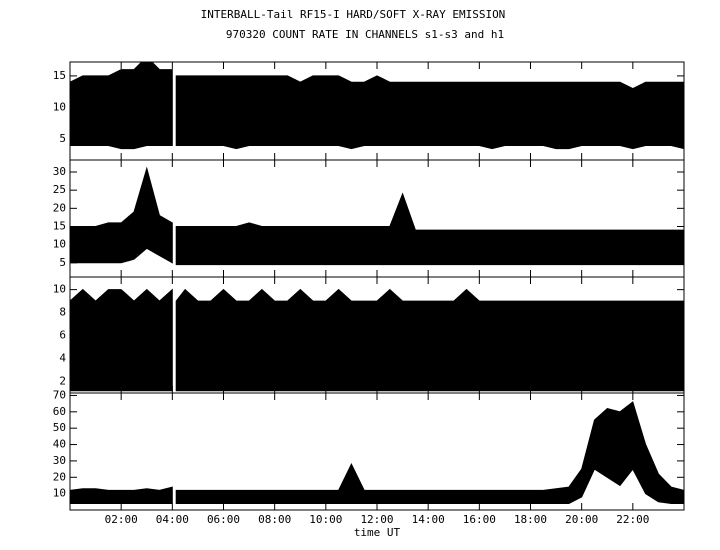  Describe the element at coordinates (62, 335) in the screenshot. I see `y-tick-label: 6` at that location.